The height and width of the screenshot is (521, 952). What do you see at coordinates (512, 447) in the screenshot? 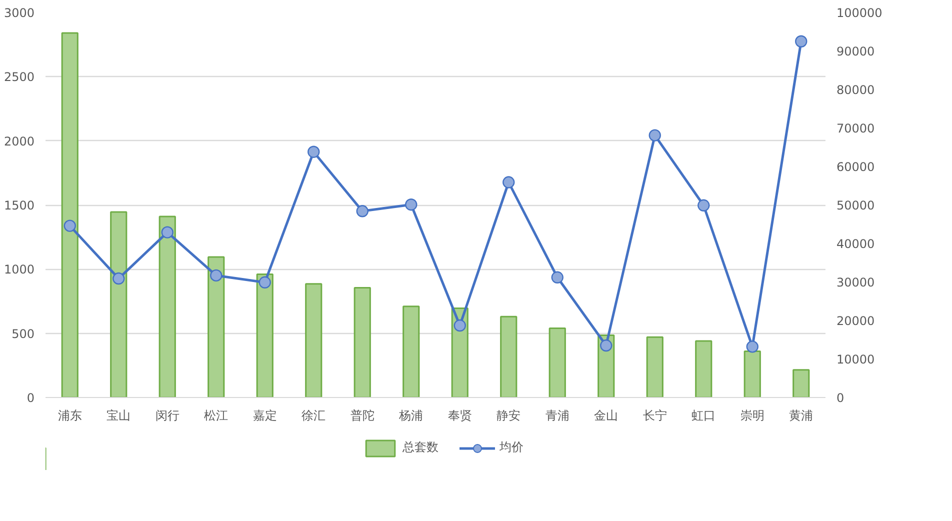
I see `legend-label: 均价` at bounding box center [512, 447].